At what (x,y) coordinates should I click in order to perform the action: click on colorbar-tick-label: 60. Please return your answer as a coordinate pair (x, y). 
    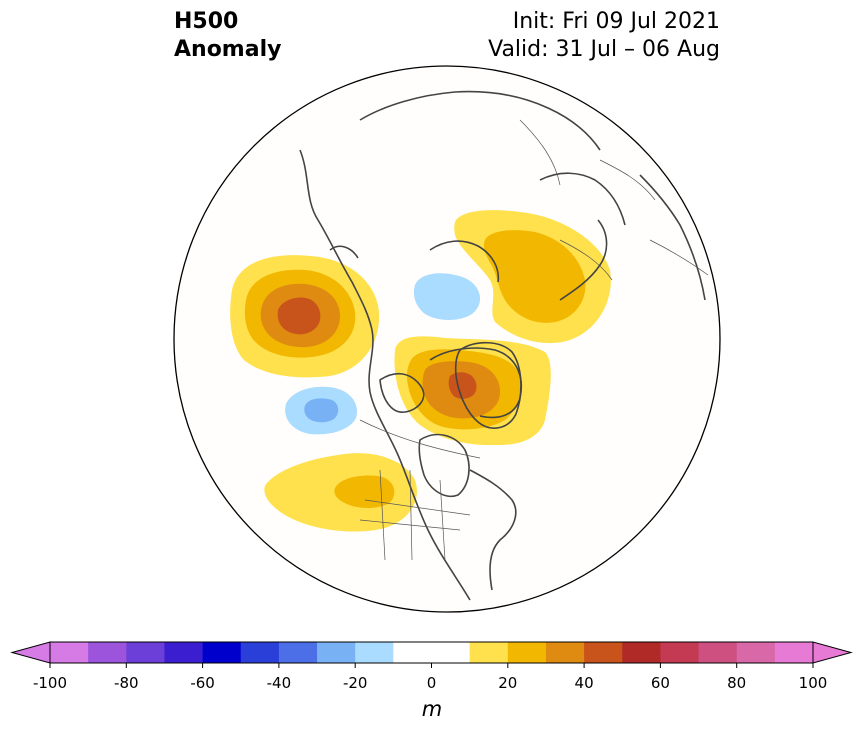
    Looking at the image, I should click on (660, 683).